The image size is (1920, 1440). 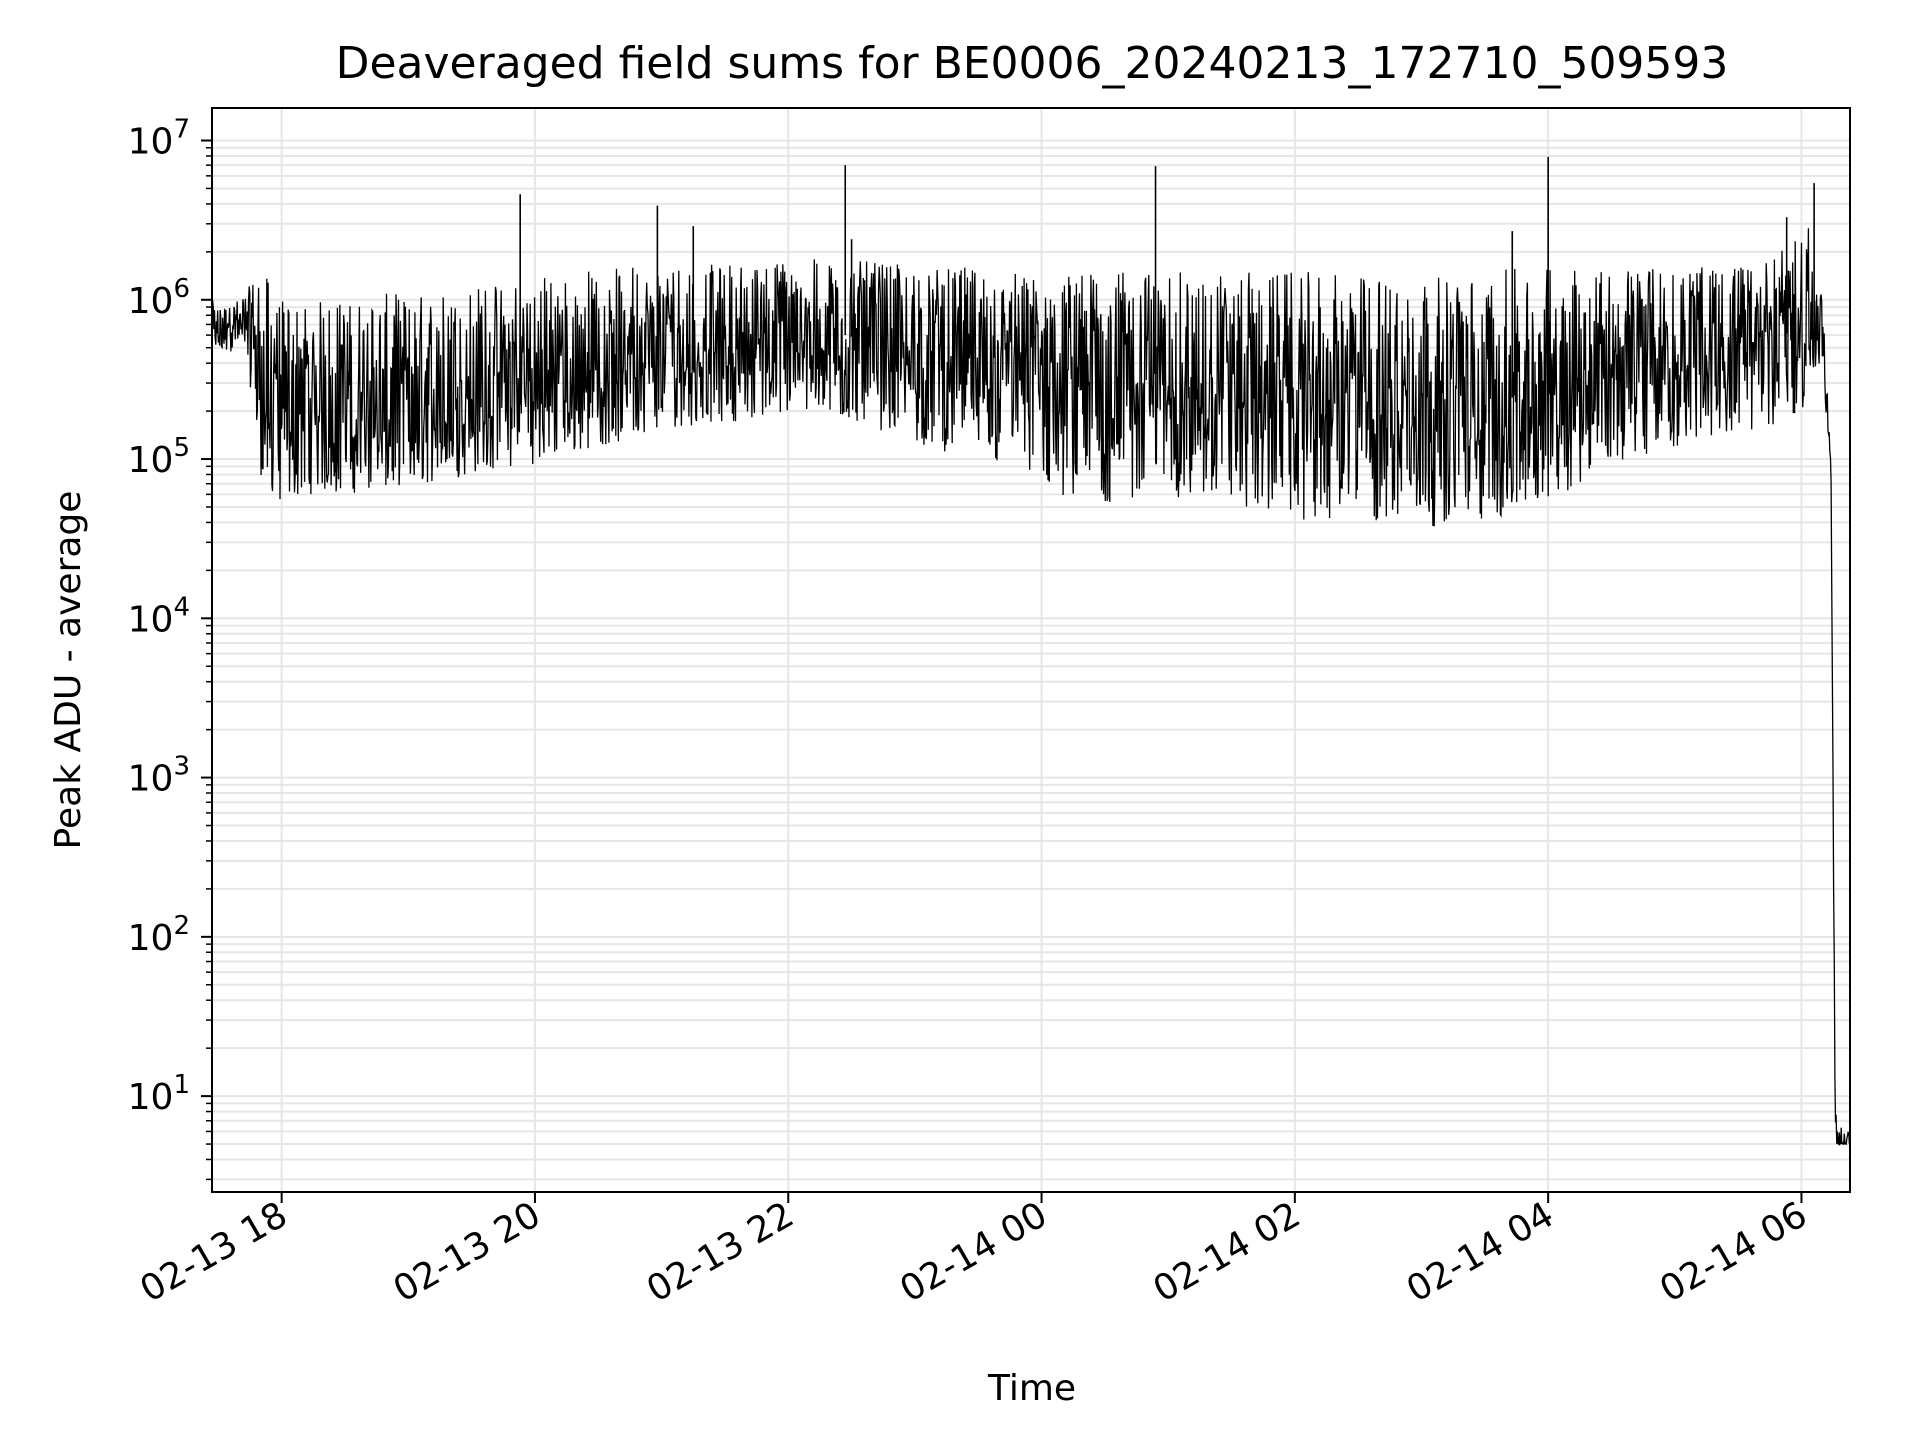 I want to click on y-tick-label: 10¹, so click(x=159, y=1094).